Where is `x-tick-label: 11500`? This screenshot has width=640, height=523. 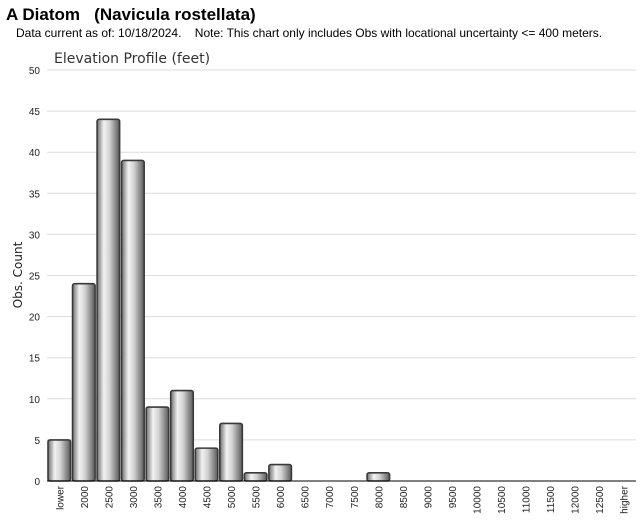
x-tick-label: 11500 is located at coordinates (551, 500).